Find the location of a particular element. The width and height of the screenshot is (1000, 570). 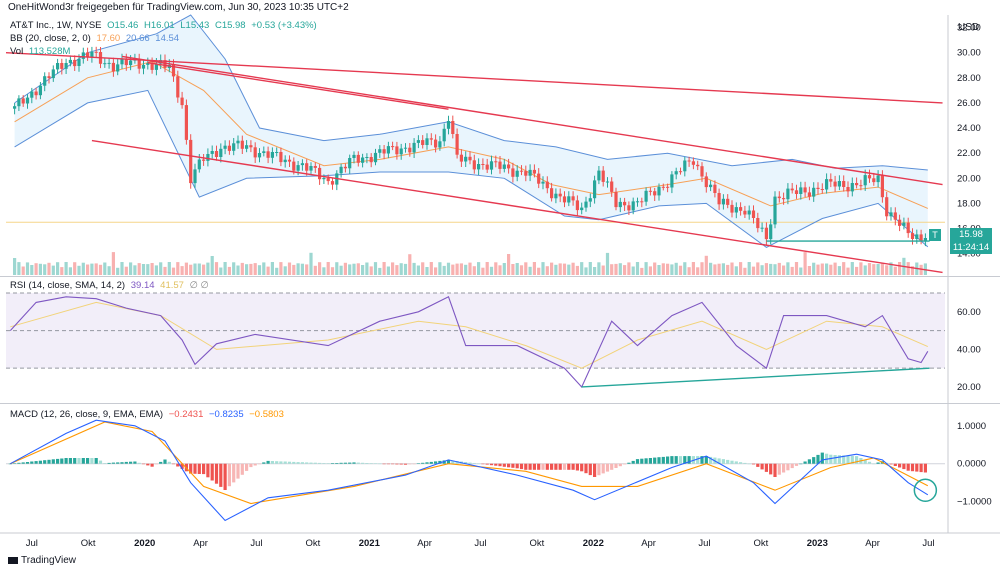

macd-label: MACD (12, 26, close, 9, EMA, EMA) is located at coordinates (87, 414).